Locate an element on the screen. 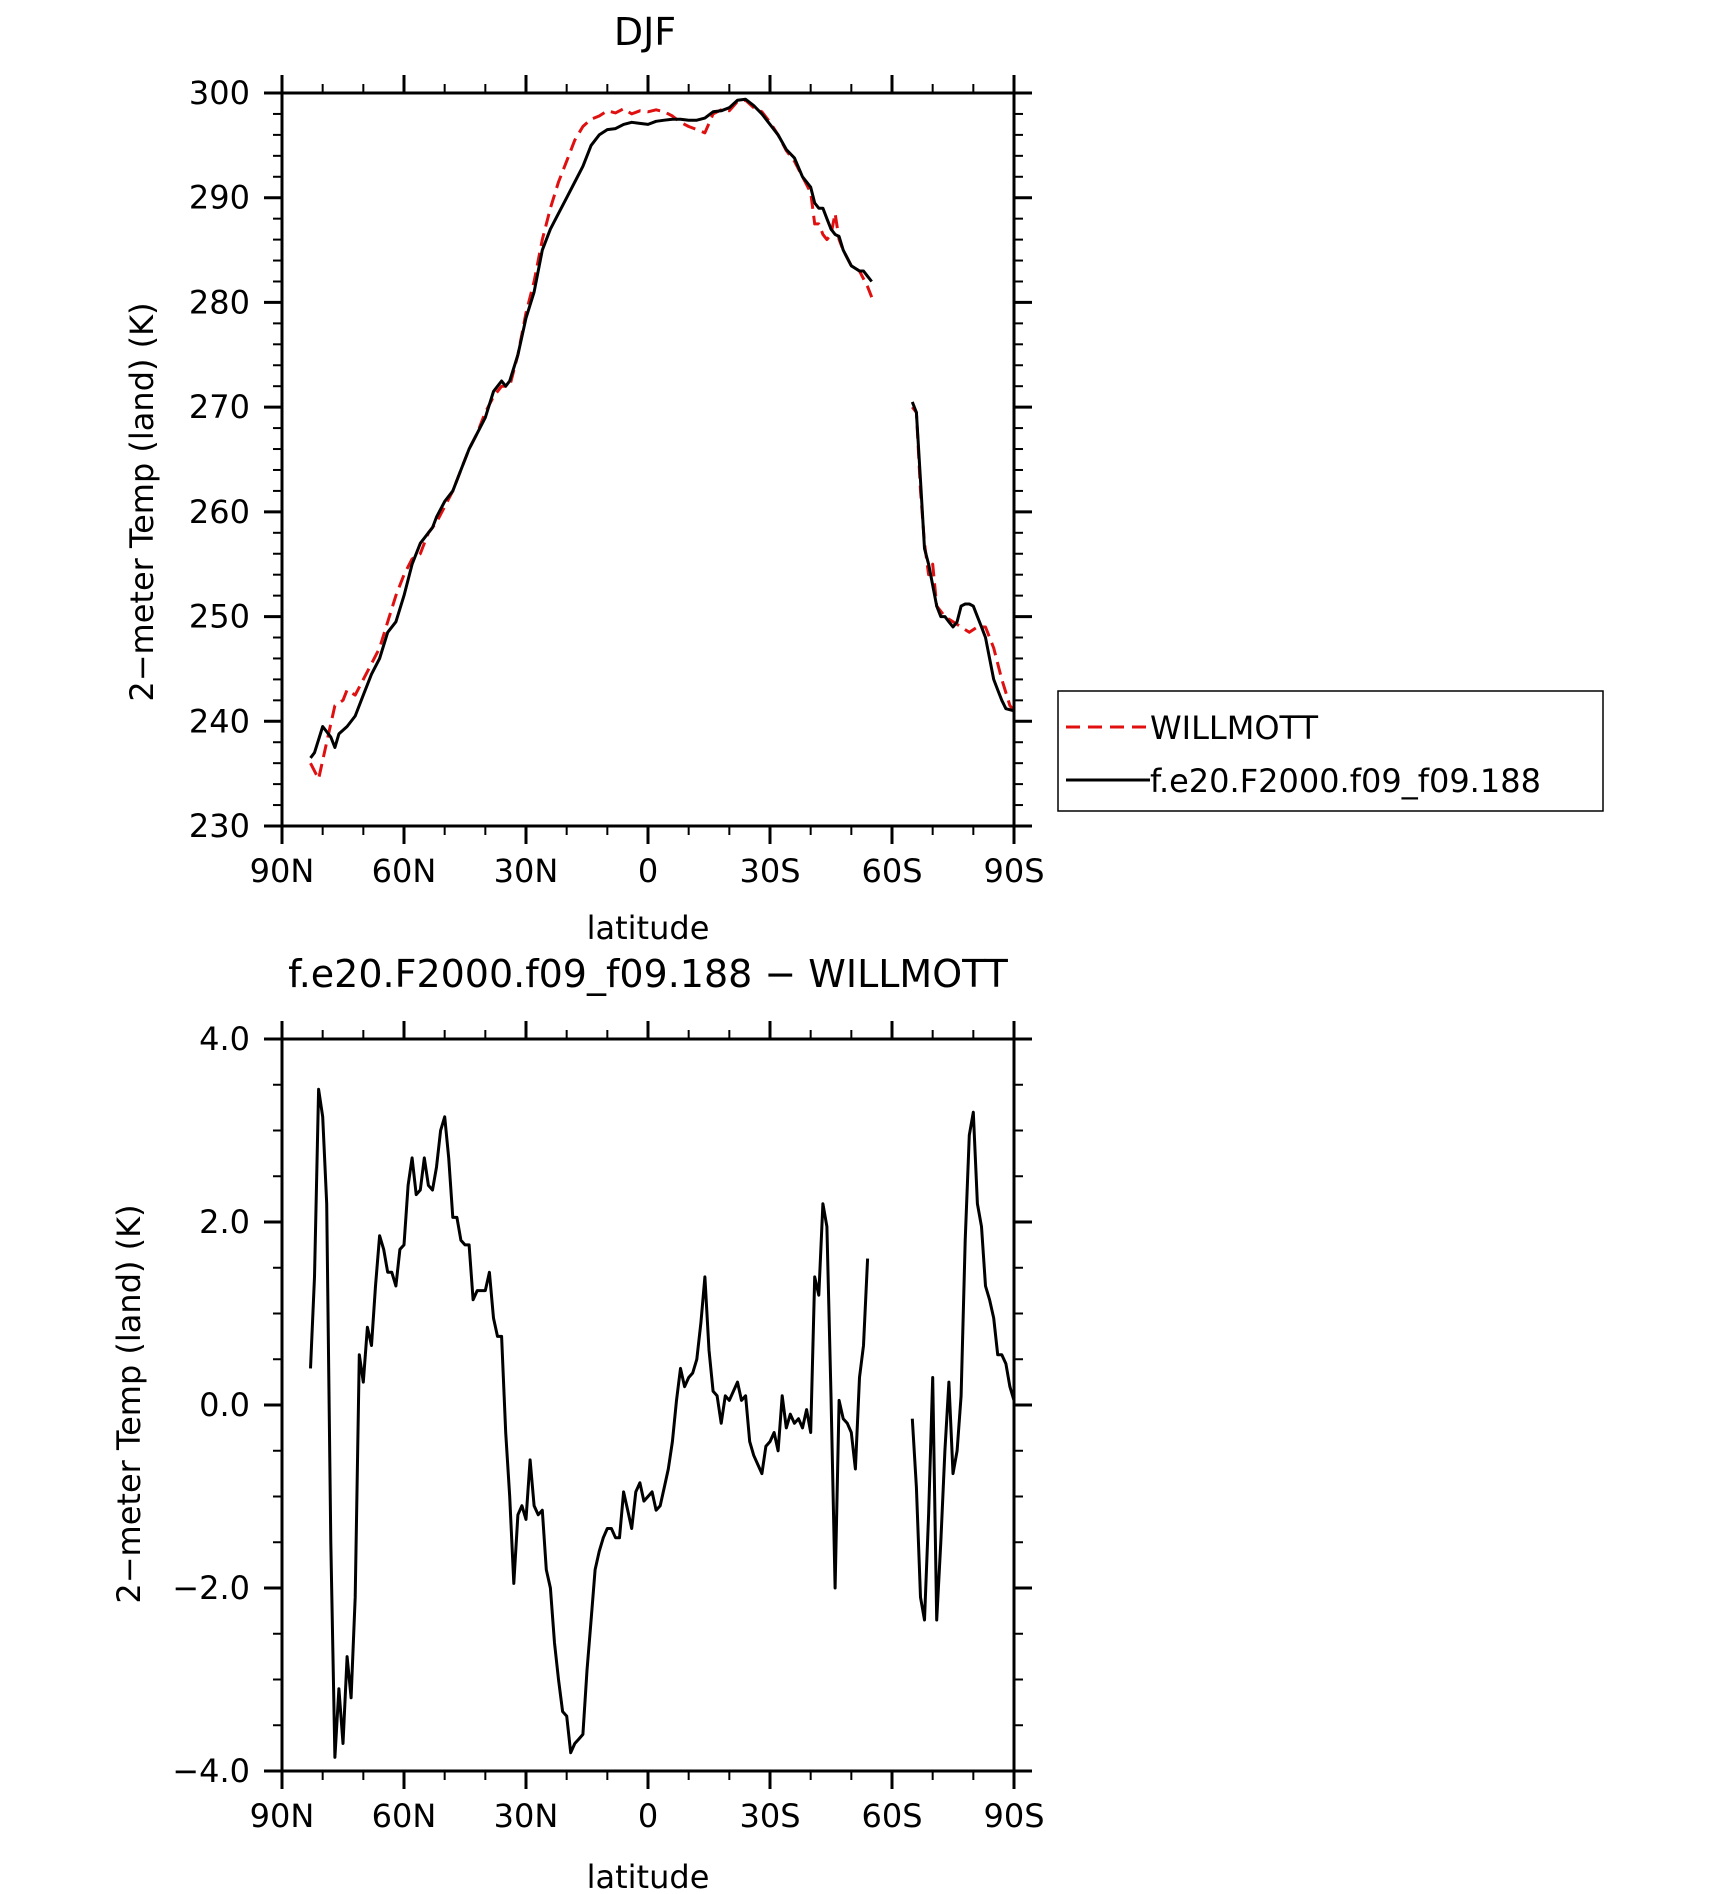  top-y-tick-label: 250 is located at coordinates (219, 617).